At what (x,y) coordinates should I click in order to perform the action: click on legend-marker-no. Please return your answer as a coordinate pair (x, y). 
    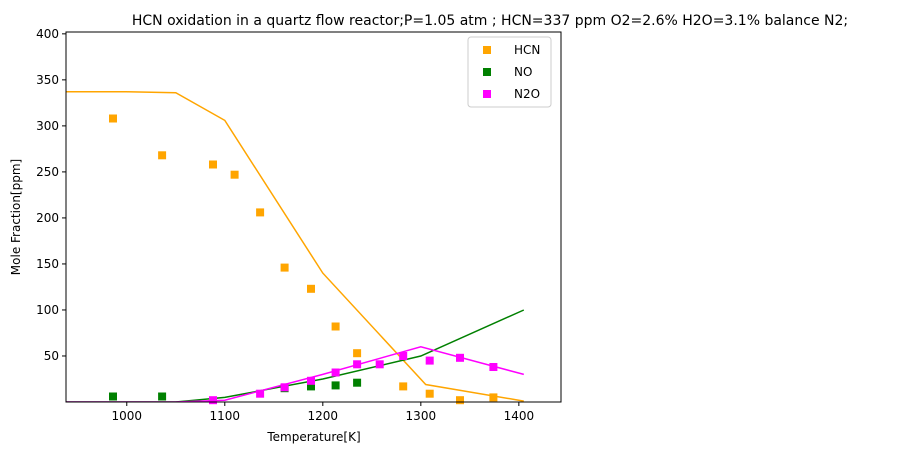
    Looking at the image, I should click on (487, 72).